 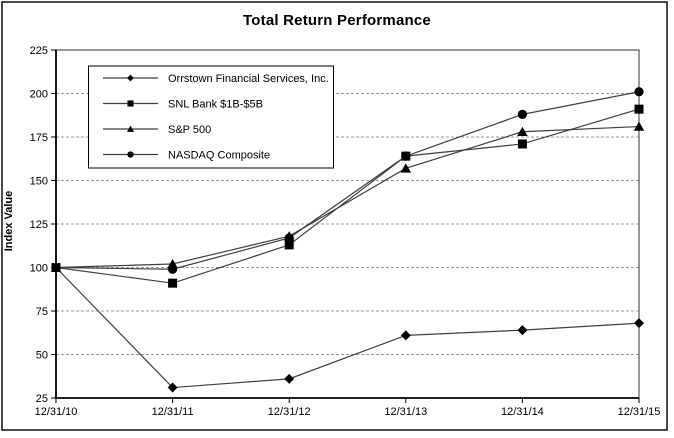 I want to click on legend-item-s-p-500: S&P 500, so click(x=157, y=130).